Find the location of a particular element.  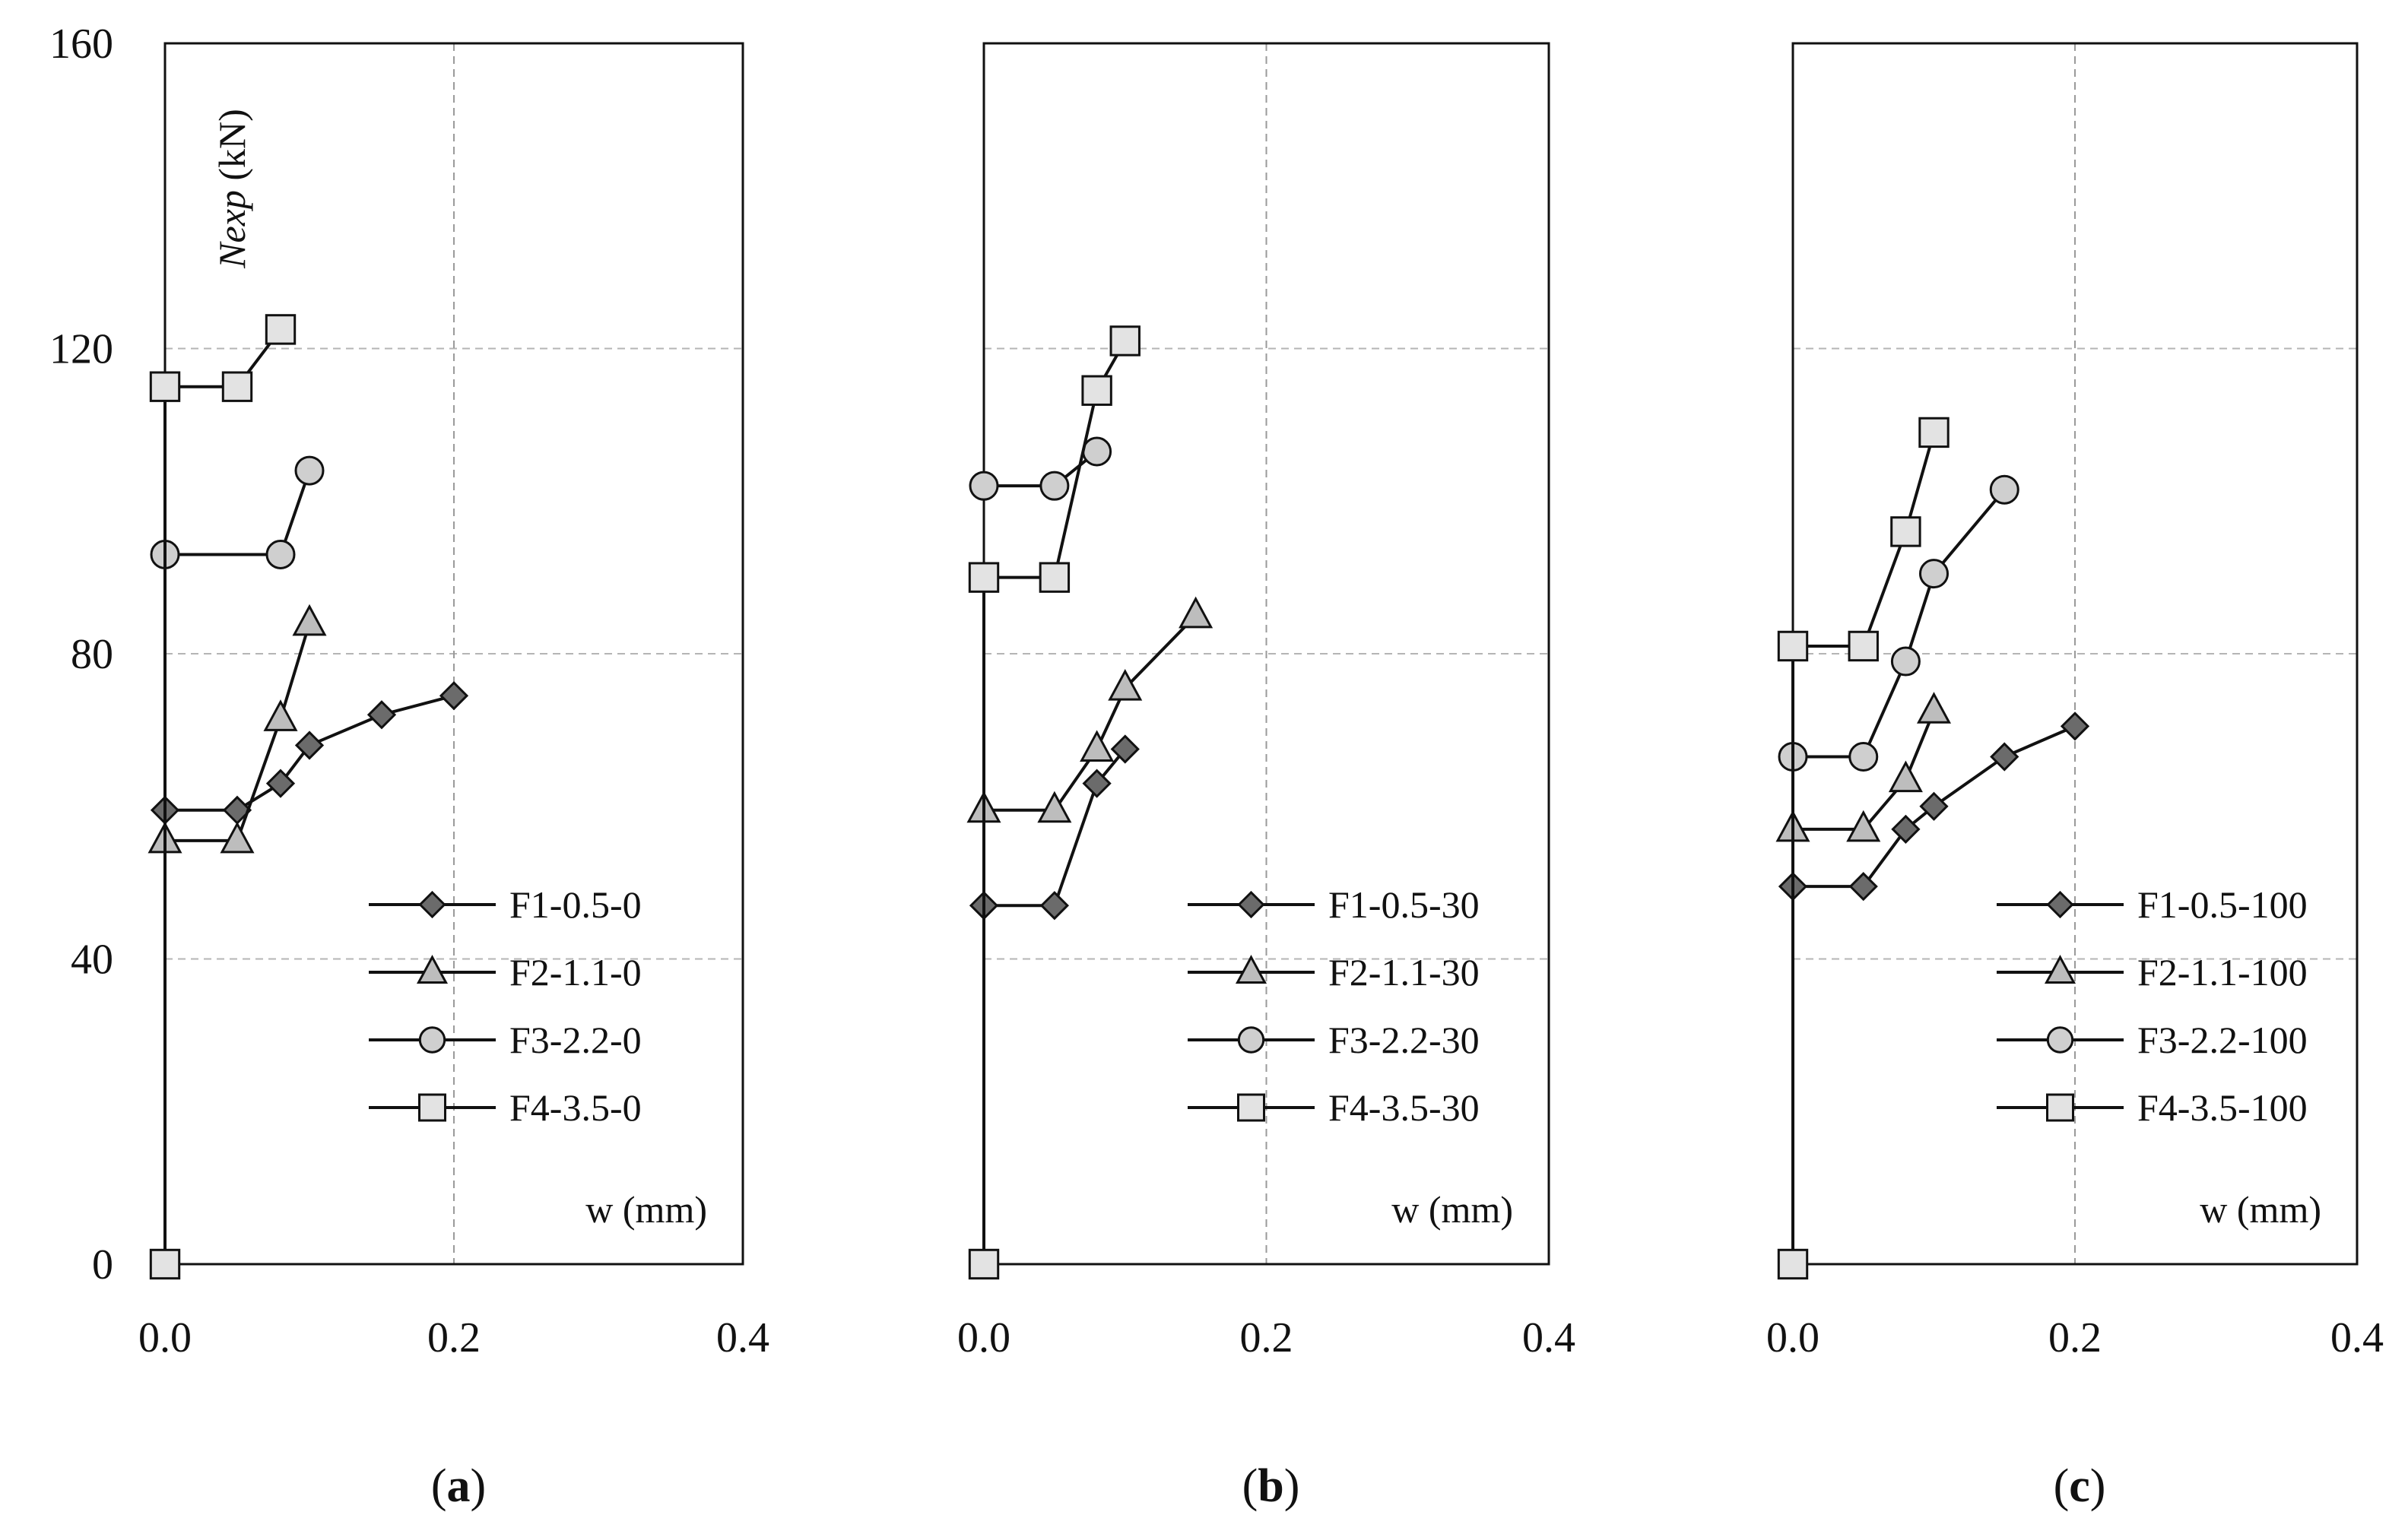

legend-item: F4-3.5-100 is located at coordinates (2152, 1107).